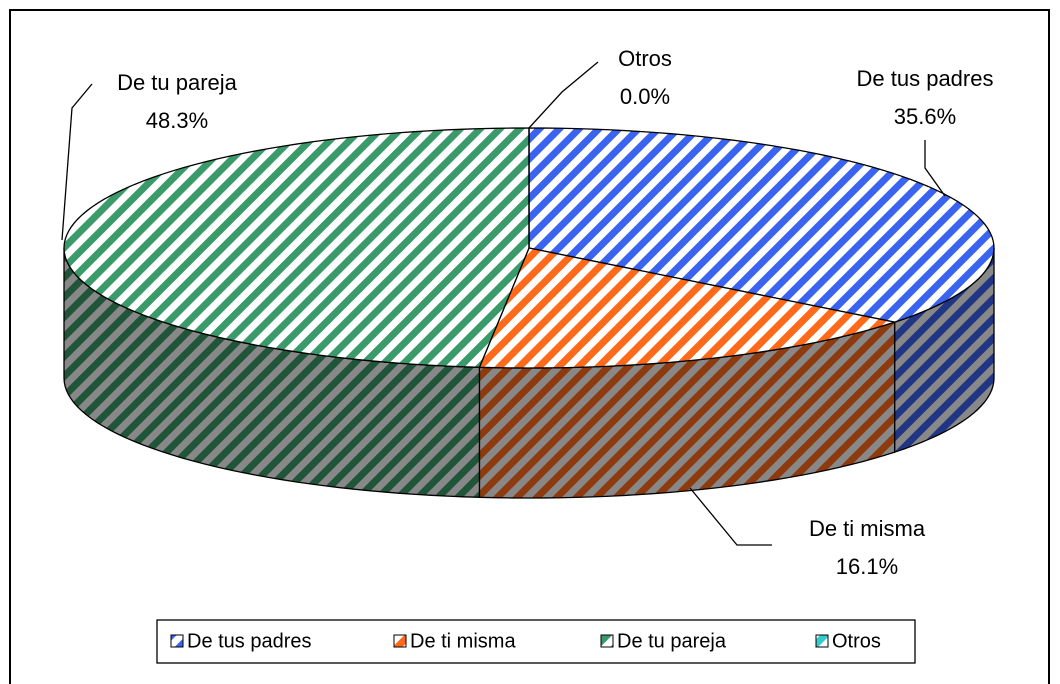  What do you see at coordinates (672, 641) in the screenshot?
I see `legend-label: De tu pareja` at bounding box center [672, 641].